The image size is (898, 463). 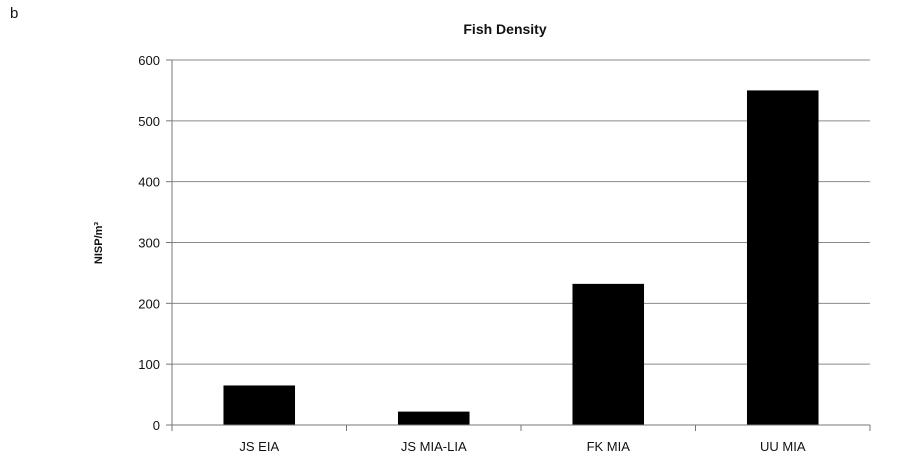 What do you see at coordinates (608, 354) in the screenshot?
I see `bar-fk-mia` at bounding box center [608, 354].